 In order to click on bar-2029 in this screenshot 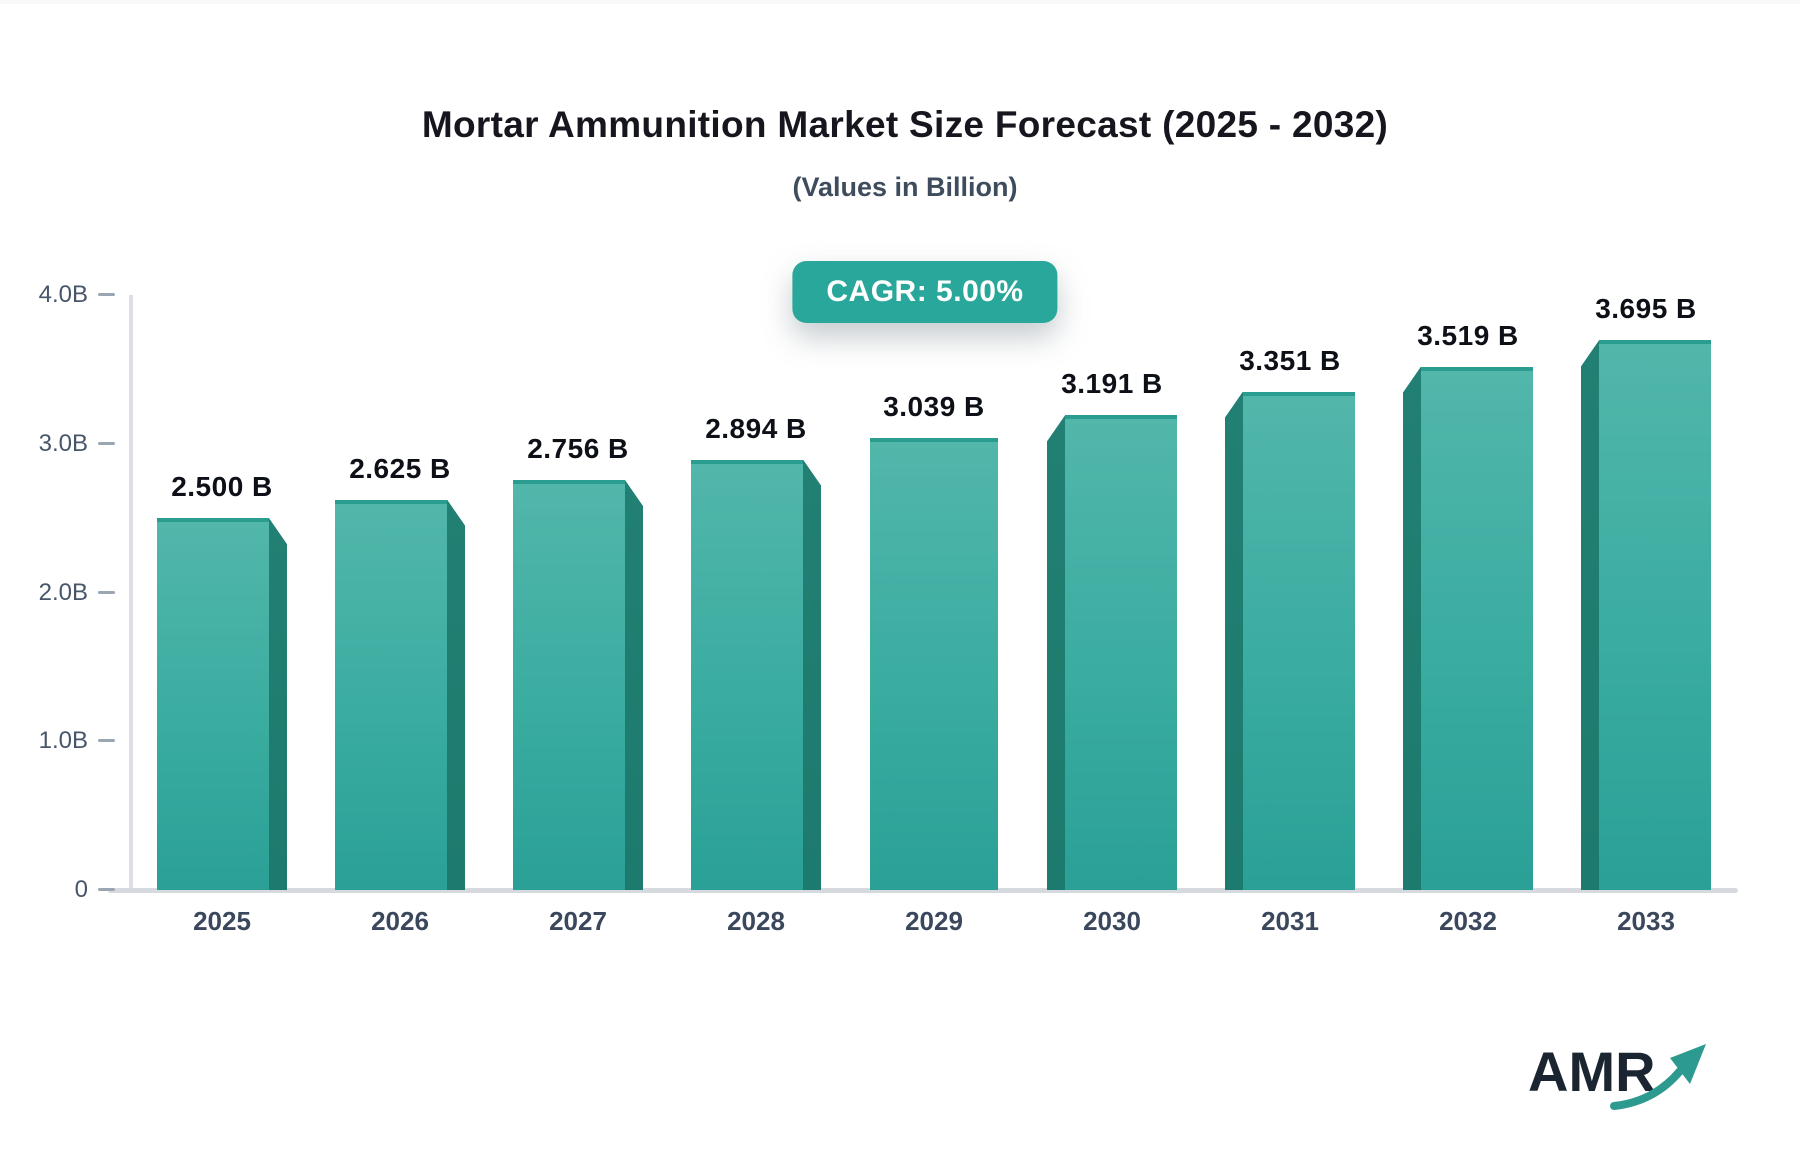, I will do `click(934, 663)`.